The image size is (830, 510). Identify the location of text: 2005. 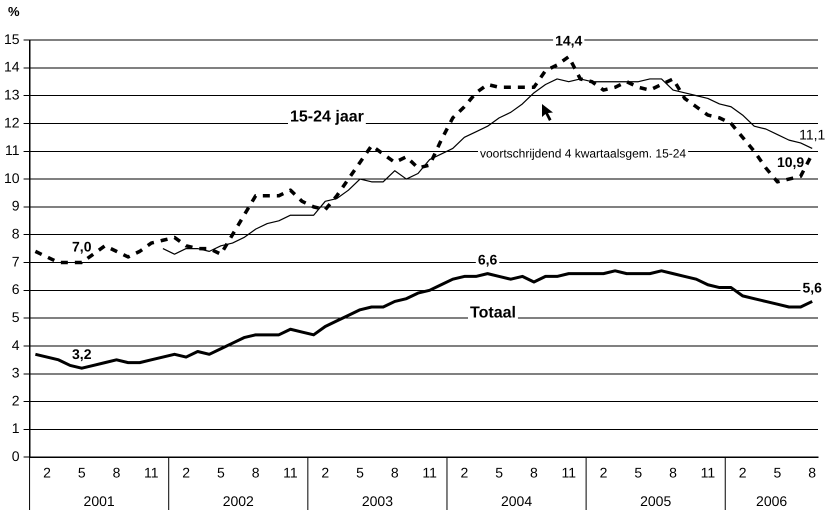
(656, 501).